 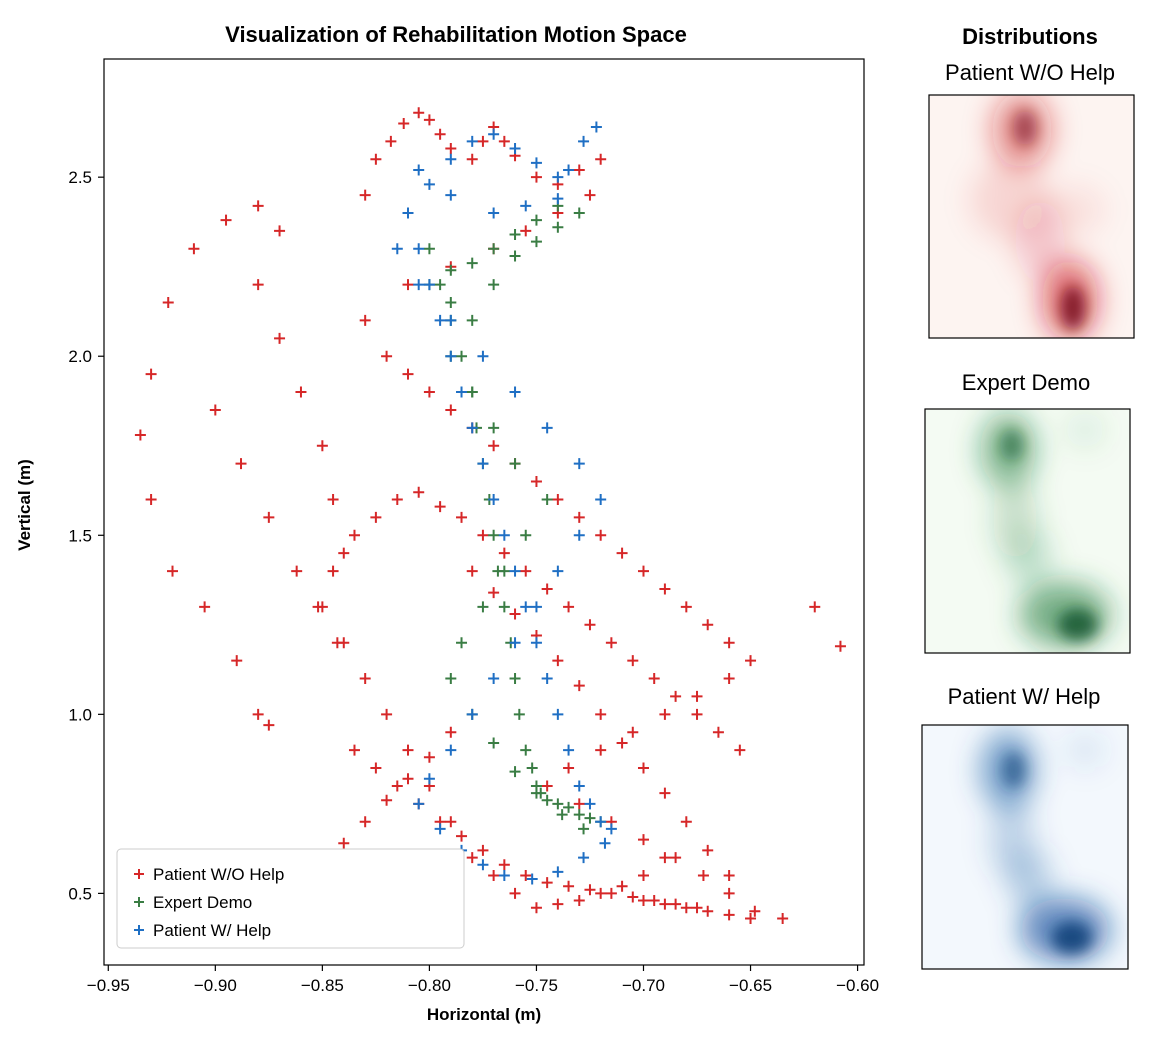 I want to click on x-tick-label: −0.80, so click(x=429, y=985).